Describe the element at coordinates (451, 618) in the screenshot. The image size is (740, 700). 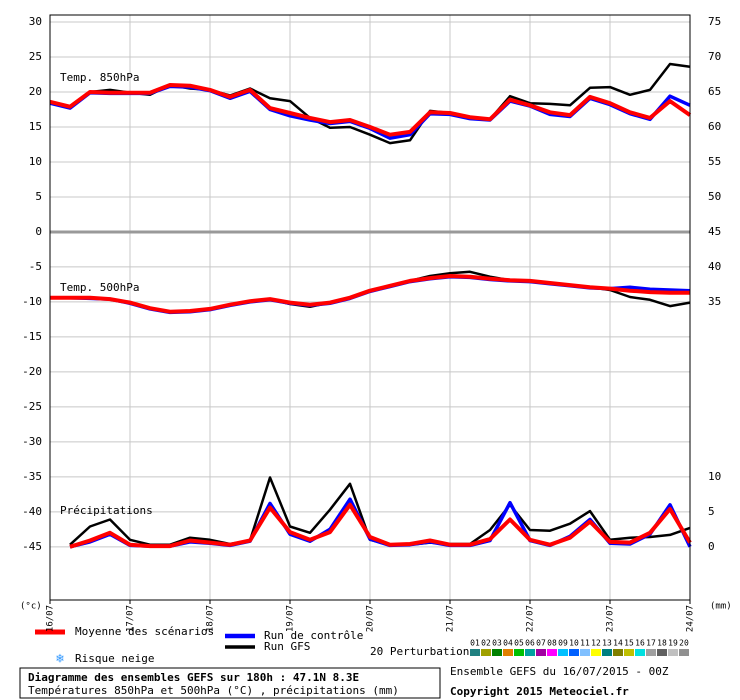
I see `x-tick-label: 21/07` at that location.